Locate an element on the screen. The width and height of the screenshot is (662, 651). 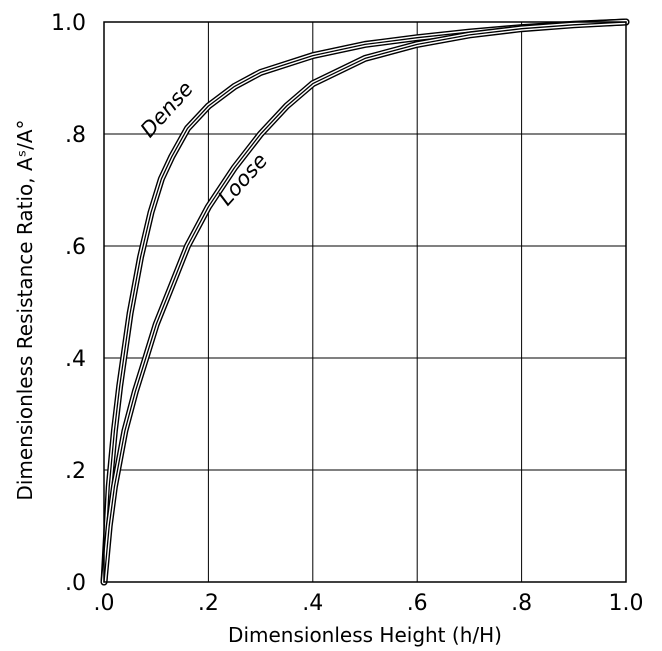
x-axis-label: Dimensionless Height (h/H) is located at coordinates (365, 635).